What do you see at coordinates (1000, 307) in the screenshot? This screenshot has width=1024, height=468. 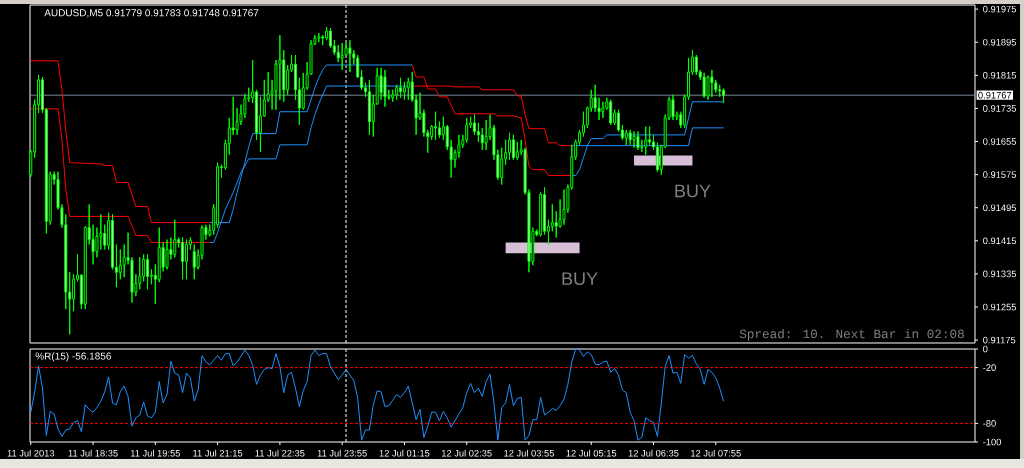 I see `y-tick-label: 0.91255` at bounding box center [1000, 307].